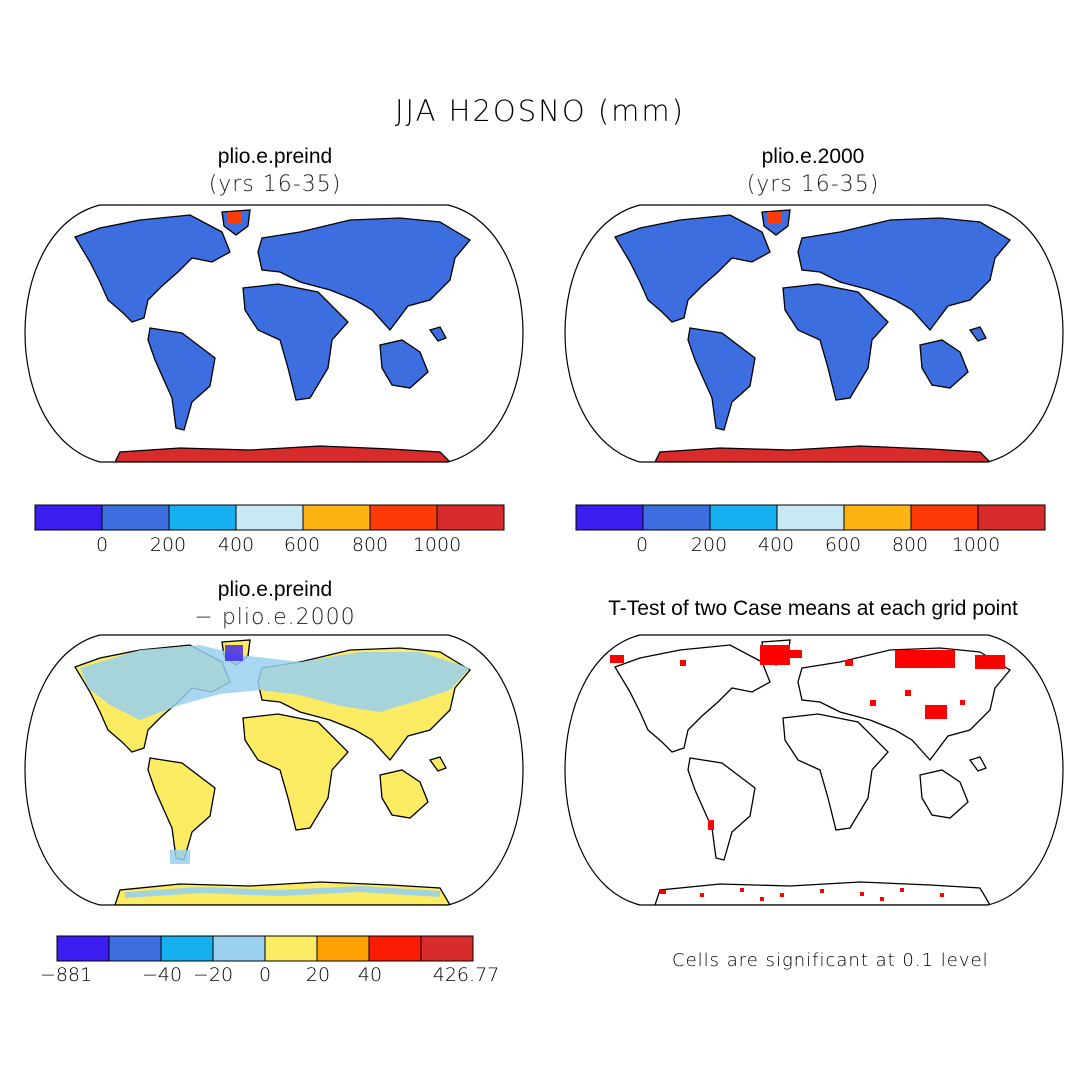  What do you see at coordinates (213, 975) in the screenshot?
I see `colorbar-tick-label: −20` at bounding box center [213, 975].